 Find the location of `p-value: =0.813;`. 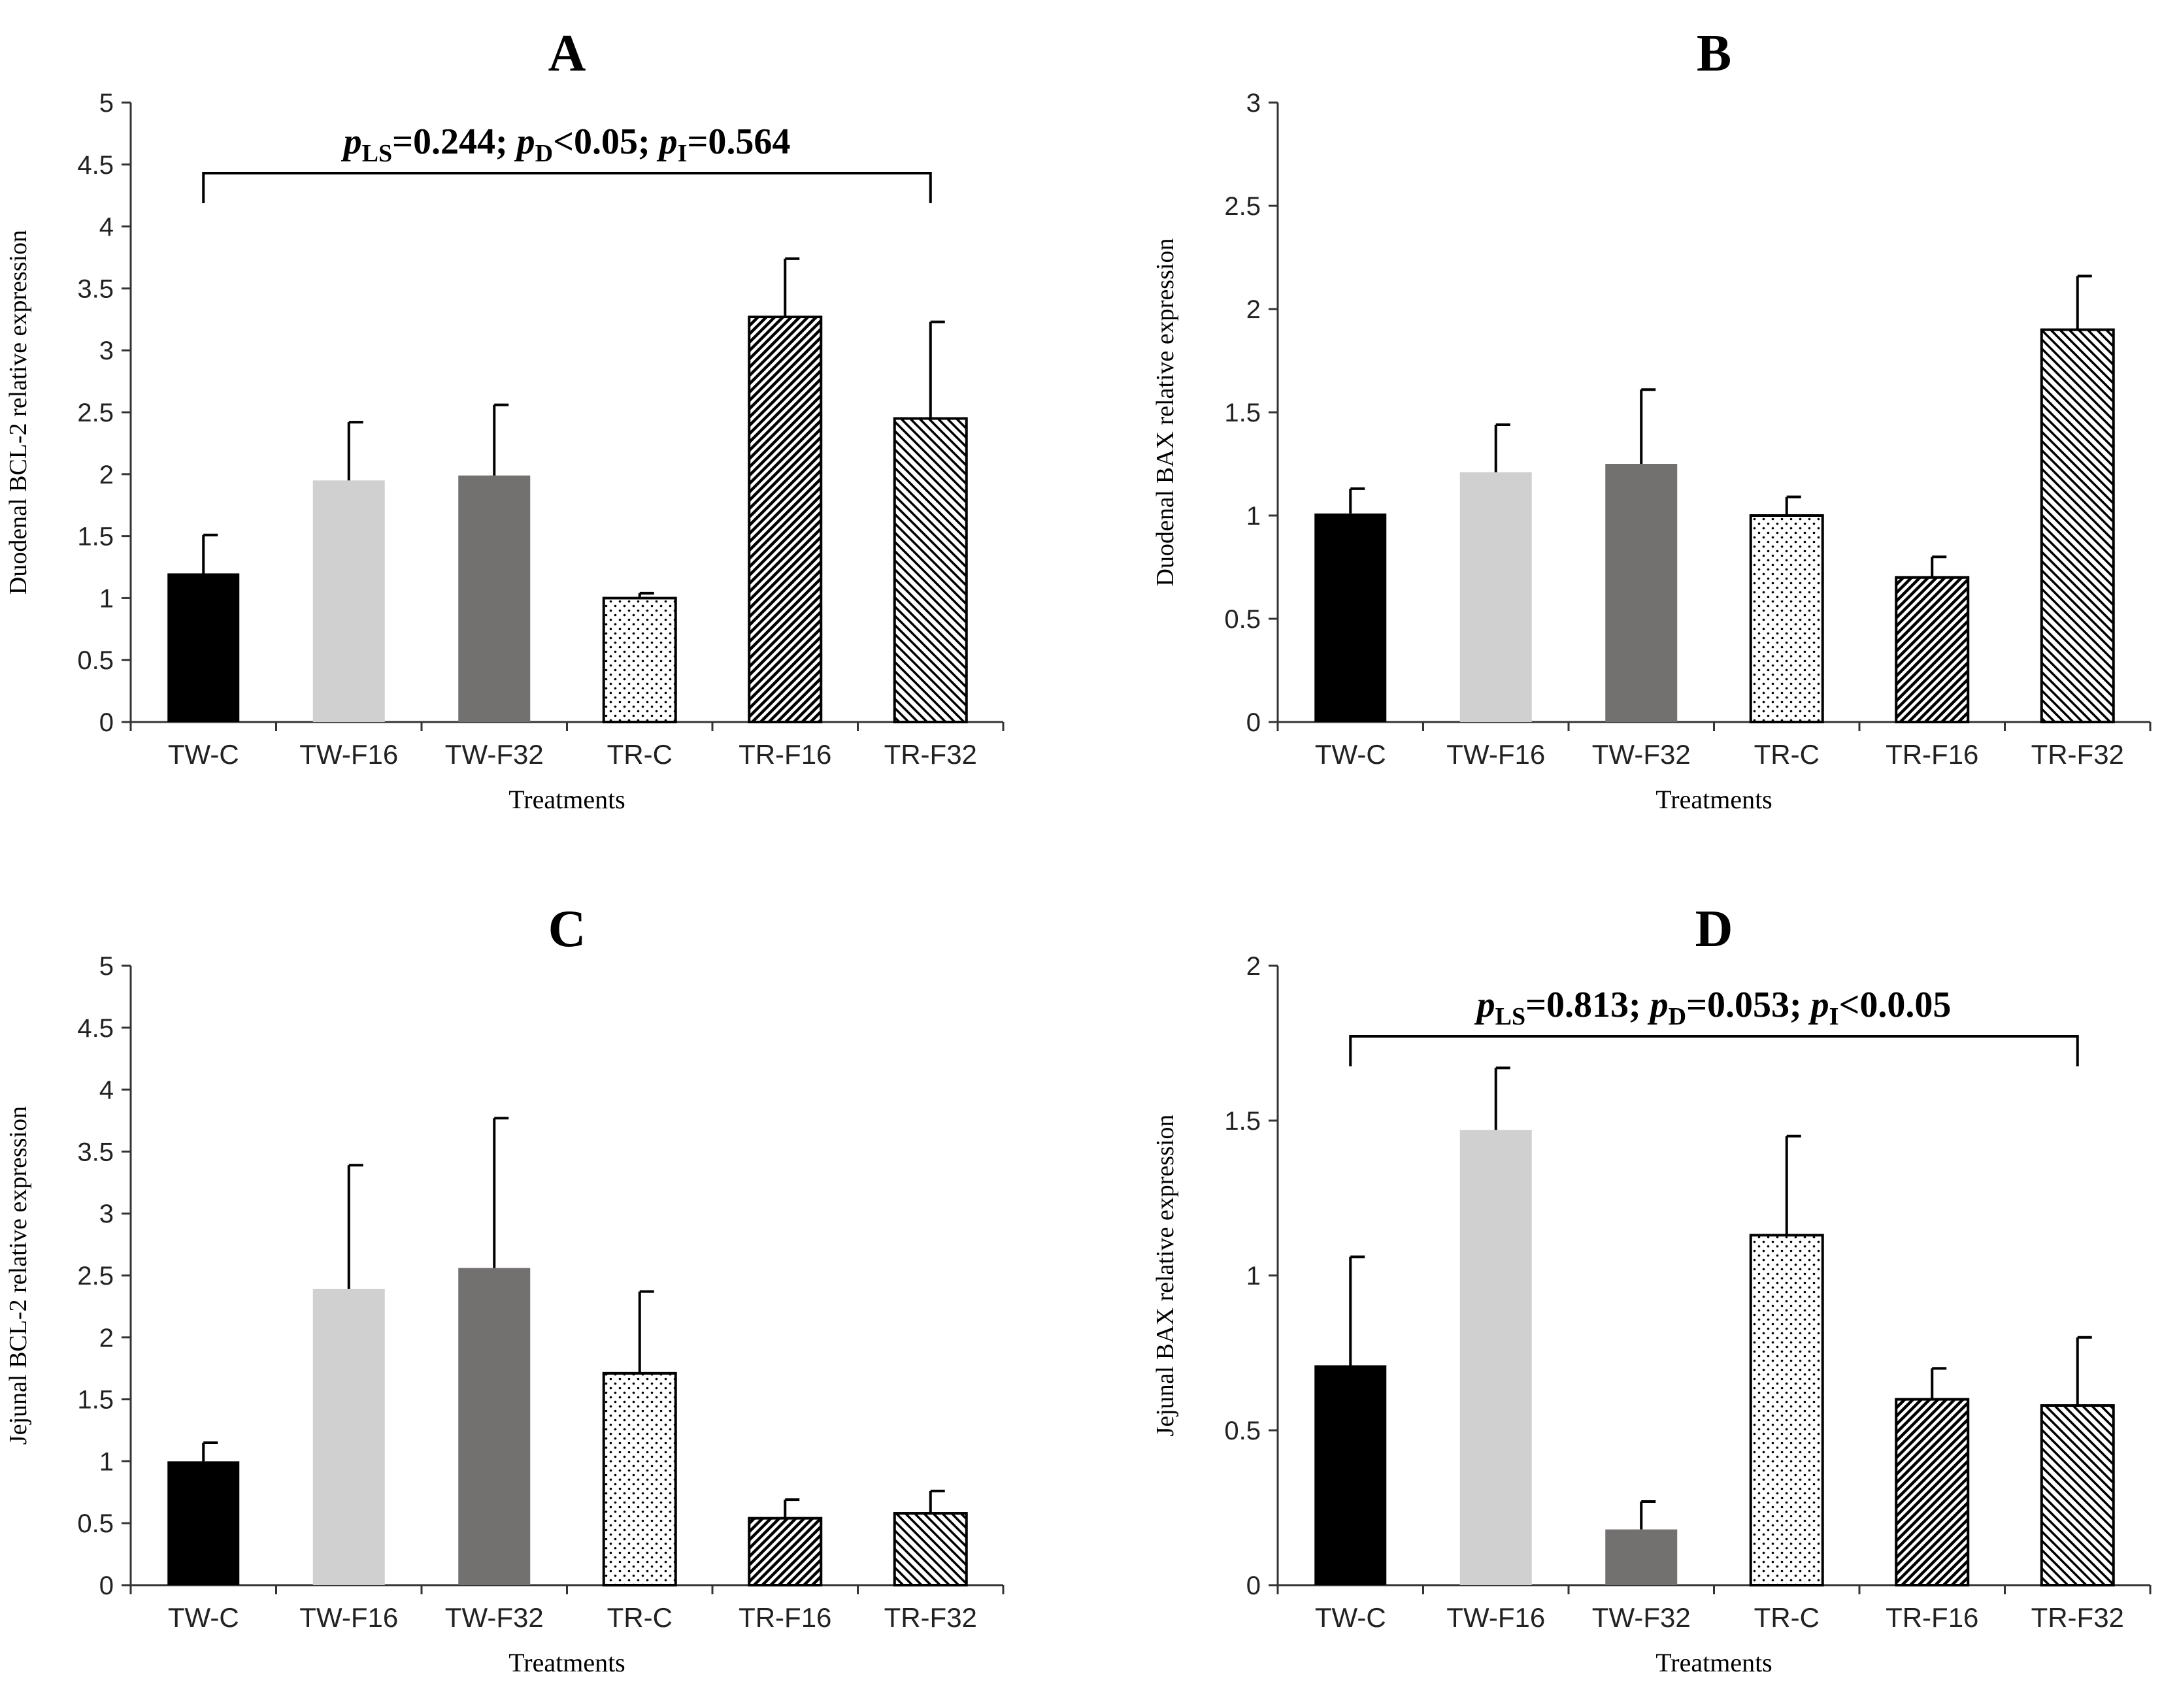

p-value: =0.813; is located at coordinates (1587, 1005).